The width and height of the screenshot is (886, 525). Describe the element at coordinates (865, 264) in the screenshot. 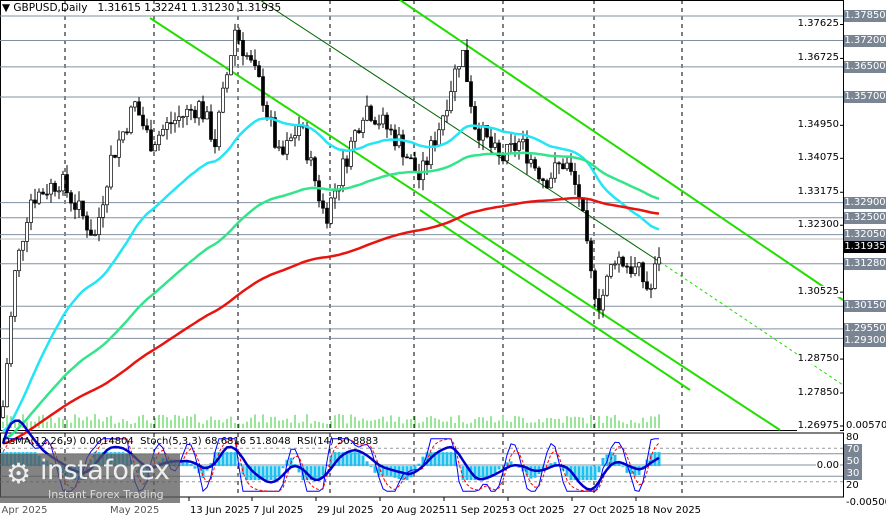

I see `level-label: 1.31280` at that location.